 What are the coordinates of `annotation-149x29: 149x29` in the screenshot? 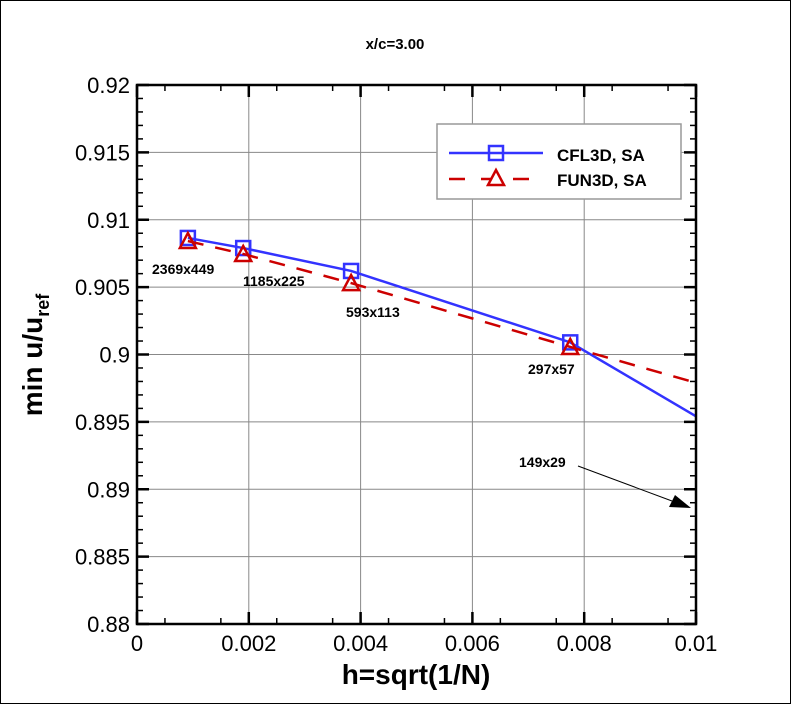 It's located at (542, 462).